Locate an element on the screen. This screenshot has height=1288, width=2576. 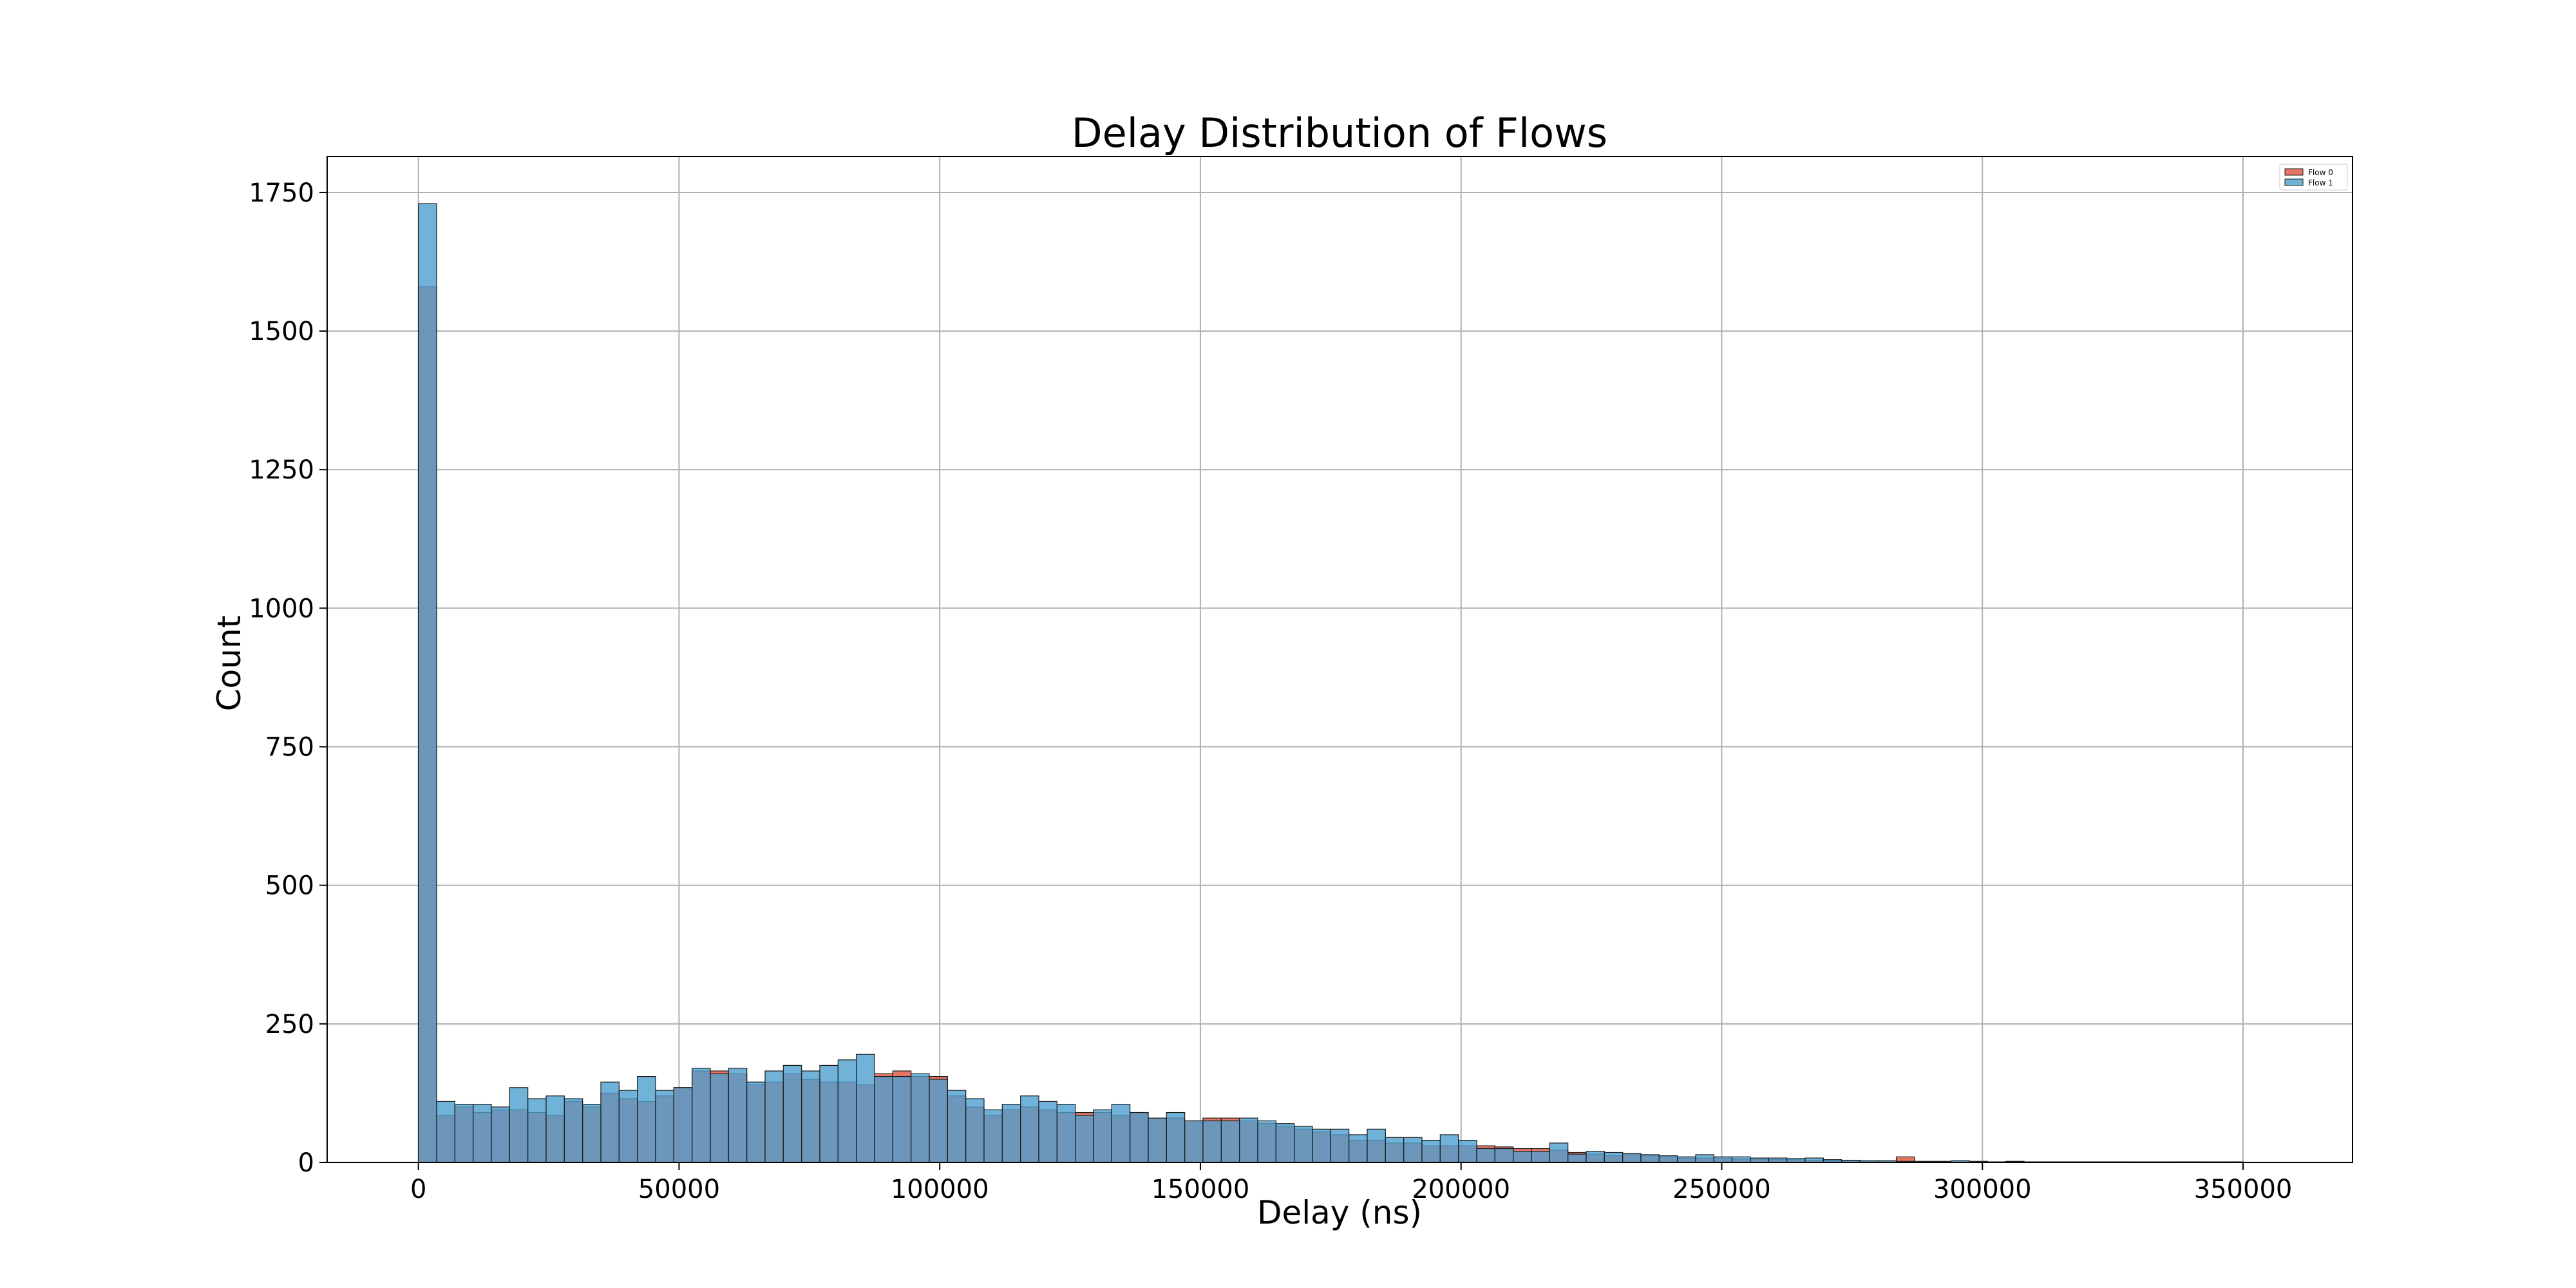
legend-label-0: Flow 0 is located at coordinates (2320, 173).